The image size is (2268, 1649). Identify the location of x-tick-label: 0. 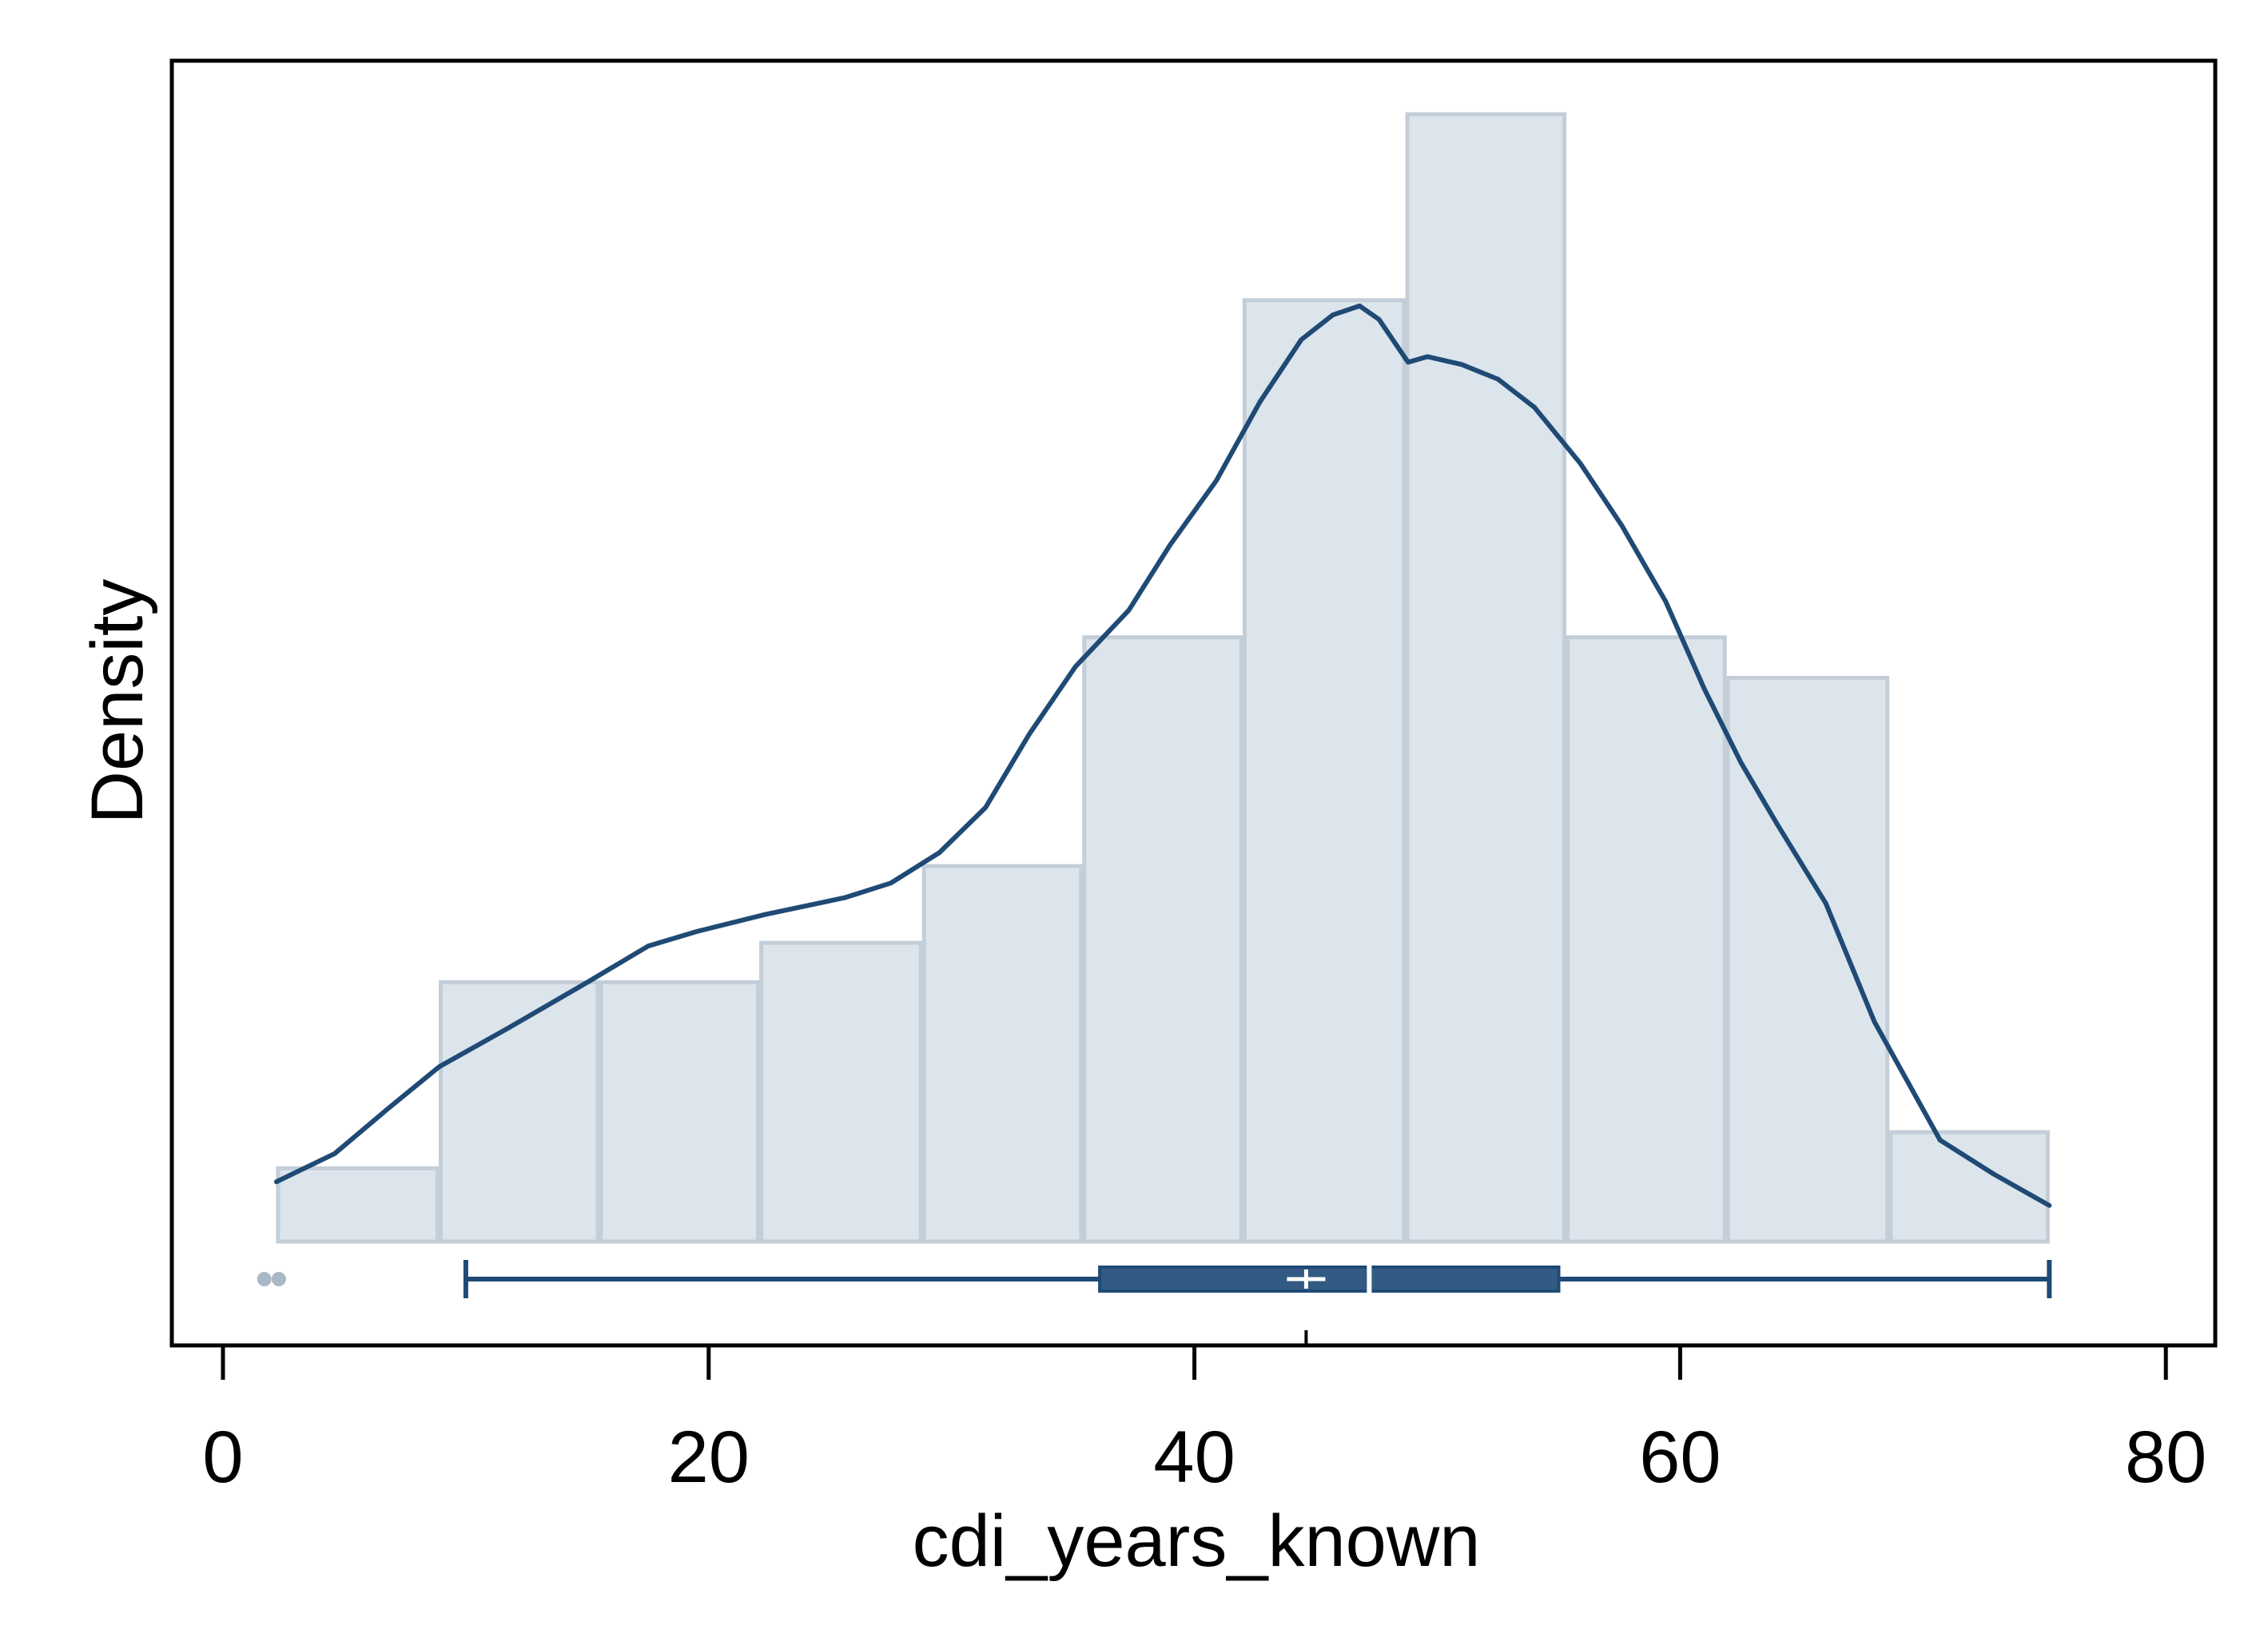
(223, 1457).